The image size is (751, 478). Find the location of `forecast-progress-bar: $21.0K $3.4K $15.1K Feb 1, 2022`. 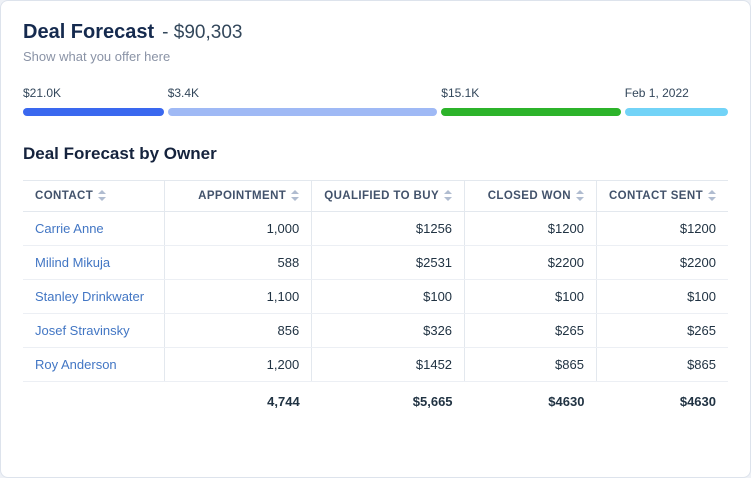

forecast-progress-bar: $21.0K $3.4K $15.1K Feb 1, 2022 is located at coordinates (376, 101).